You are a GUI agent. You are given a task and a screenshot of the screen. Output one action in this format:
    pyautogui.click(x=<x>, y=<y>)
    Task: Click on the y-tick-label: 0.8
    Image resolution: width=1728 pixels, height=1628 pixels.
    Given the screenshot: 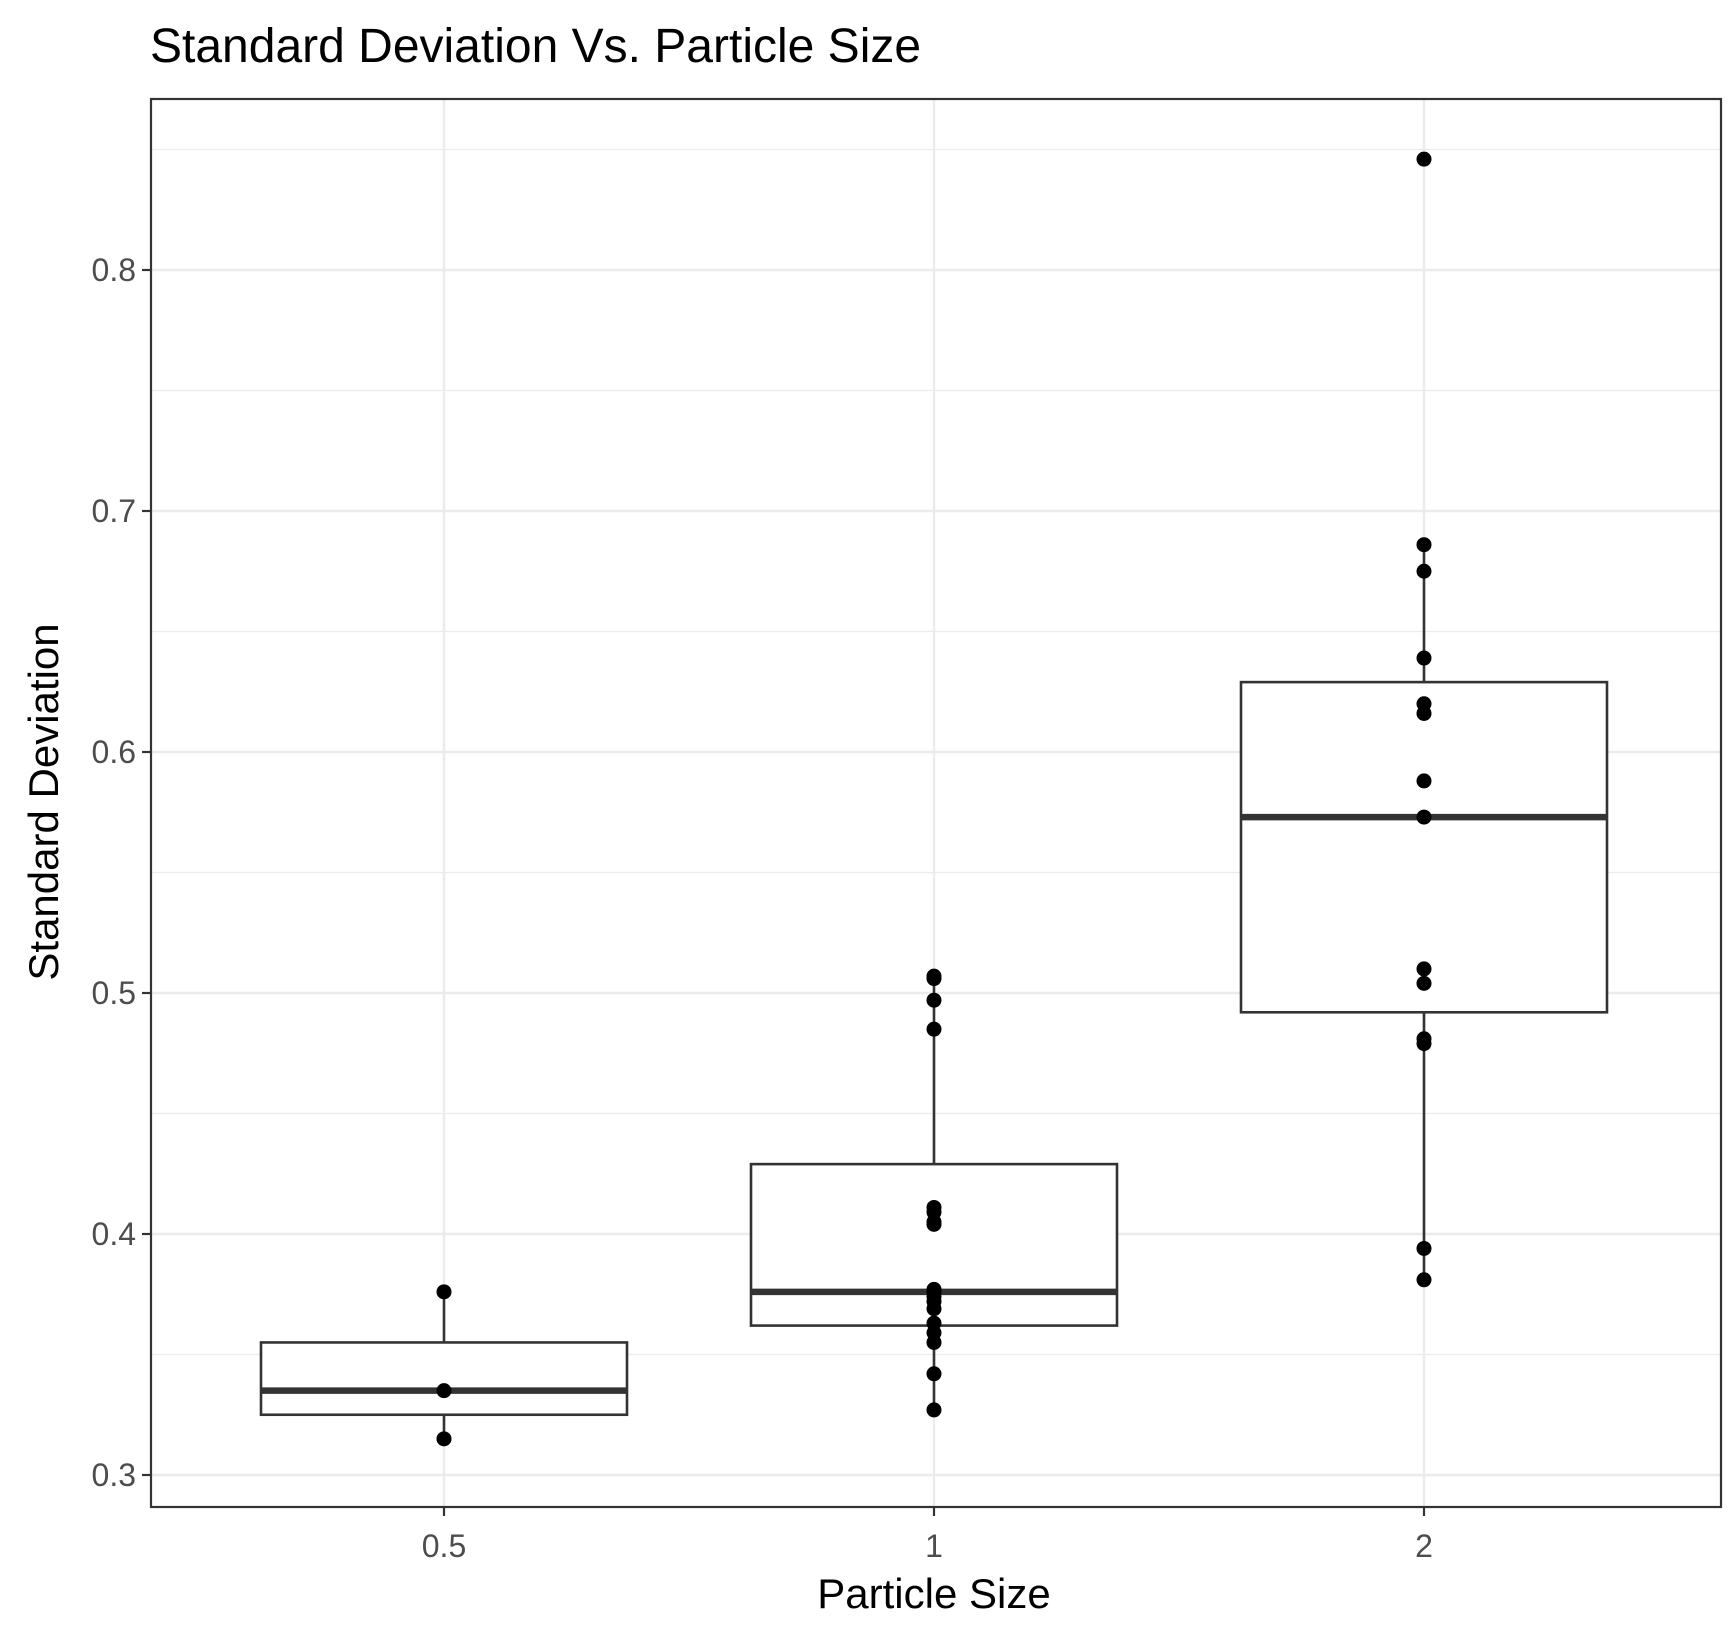 What is the action you would take?
    pyautogui.click(x=114, y=270)
    